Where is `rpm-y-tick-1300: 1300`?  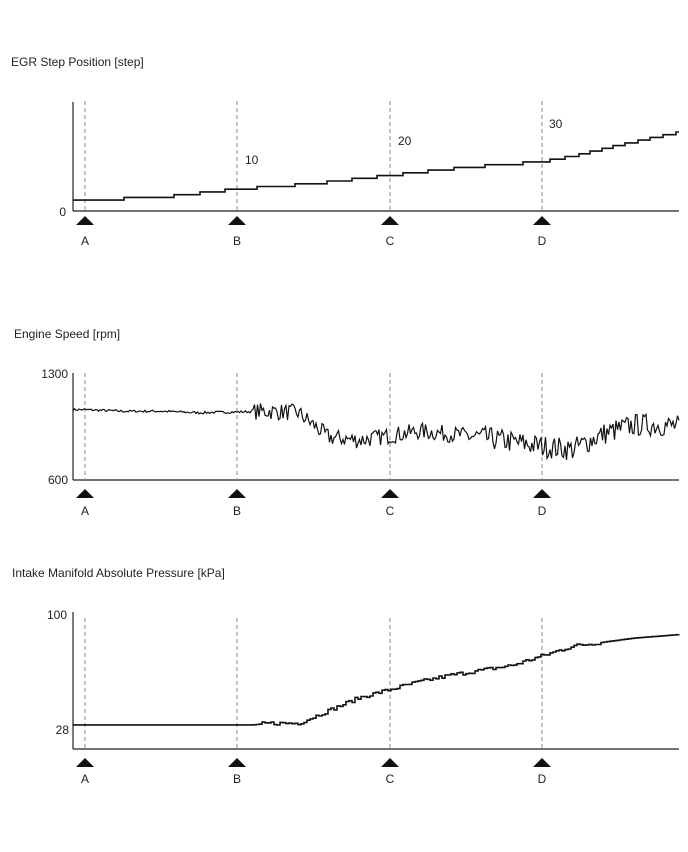
rpm-y-tick-1300: 1300 is located at coordinates (54, 374).